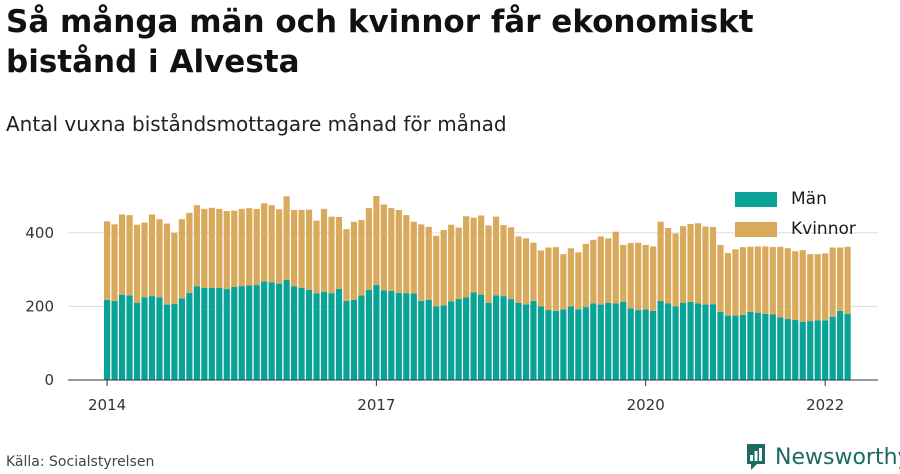 This screenshot has width=900, height=474. What do you see at coordinates (837, 457) in the screenshot?
I see `brand-name: Newsworthy` at bounding box center [837, 457].